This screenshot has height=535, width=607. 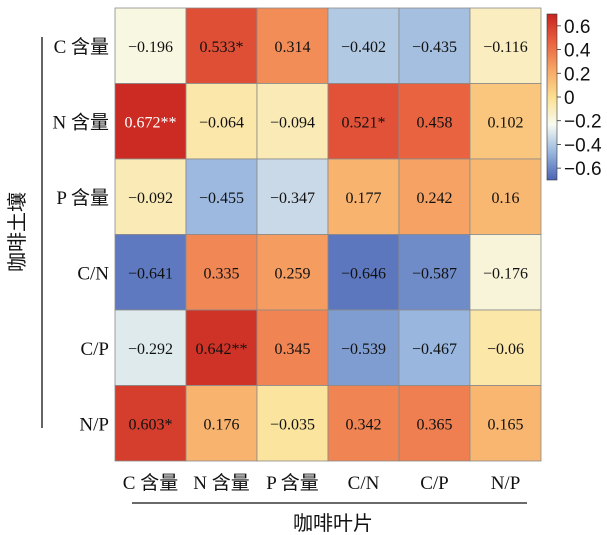 I want to click on cell-value-label: −0.116, so click(x=505, y=47).